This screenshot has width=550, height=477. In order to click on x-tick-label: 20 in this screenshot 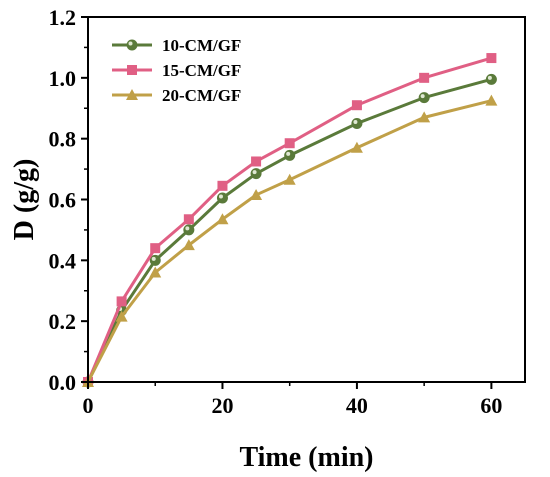, I will do `click(222, 405)`.